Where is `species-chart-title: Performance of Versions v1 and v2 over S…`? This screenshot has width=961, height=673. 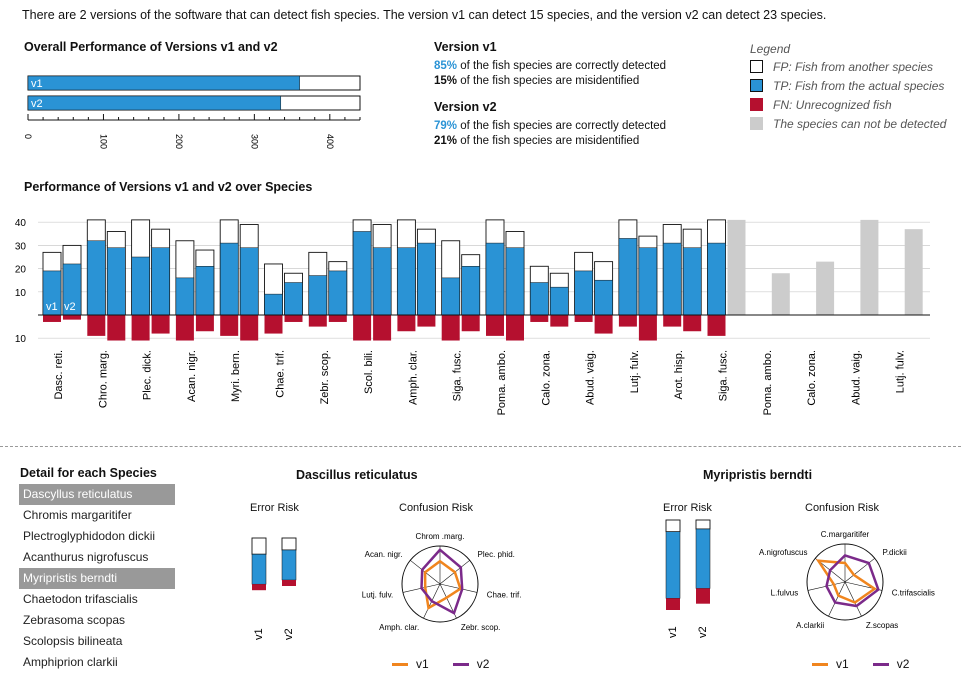
species-chart-title: Performance of Versions v1 and v2 over S… is located at coordinates (168, 187).